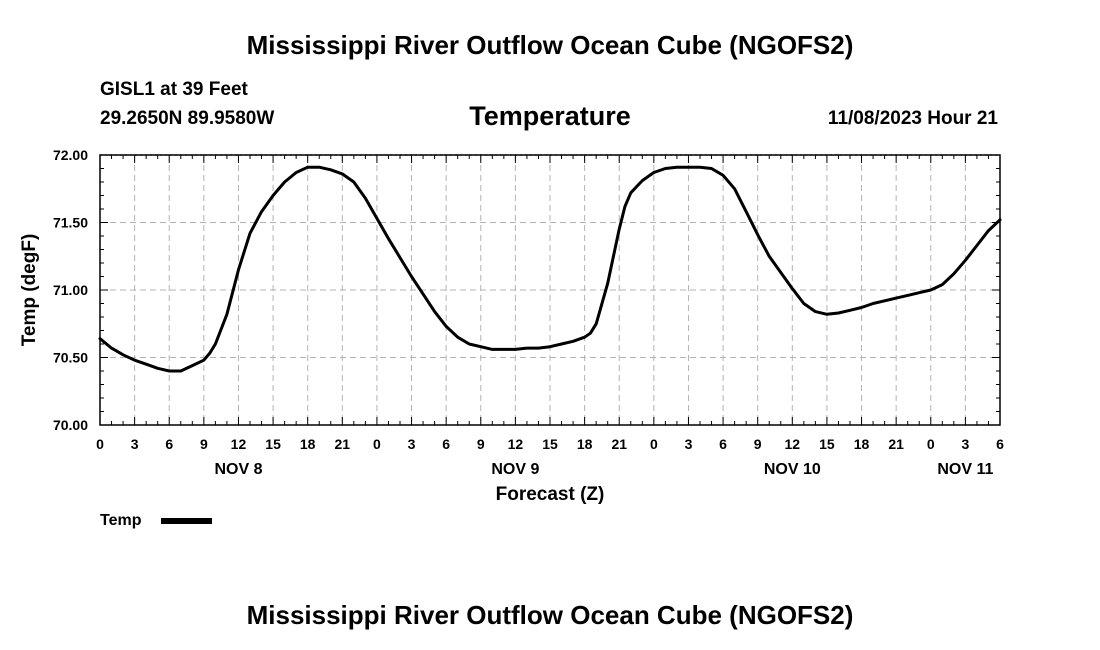 This screenshot has height=650, width=1100. I want to click on y-tick-label: 72.00, so click(70, 155).